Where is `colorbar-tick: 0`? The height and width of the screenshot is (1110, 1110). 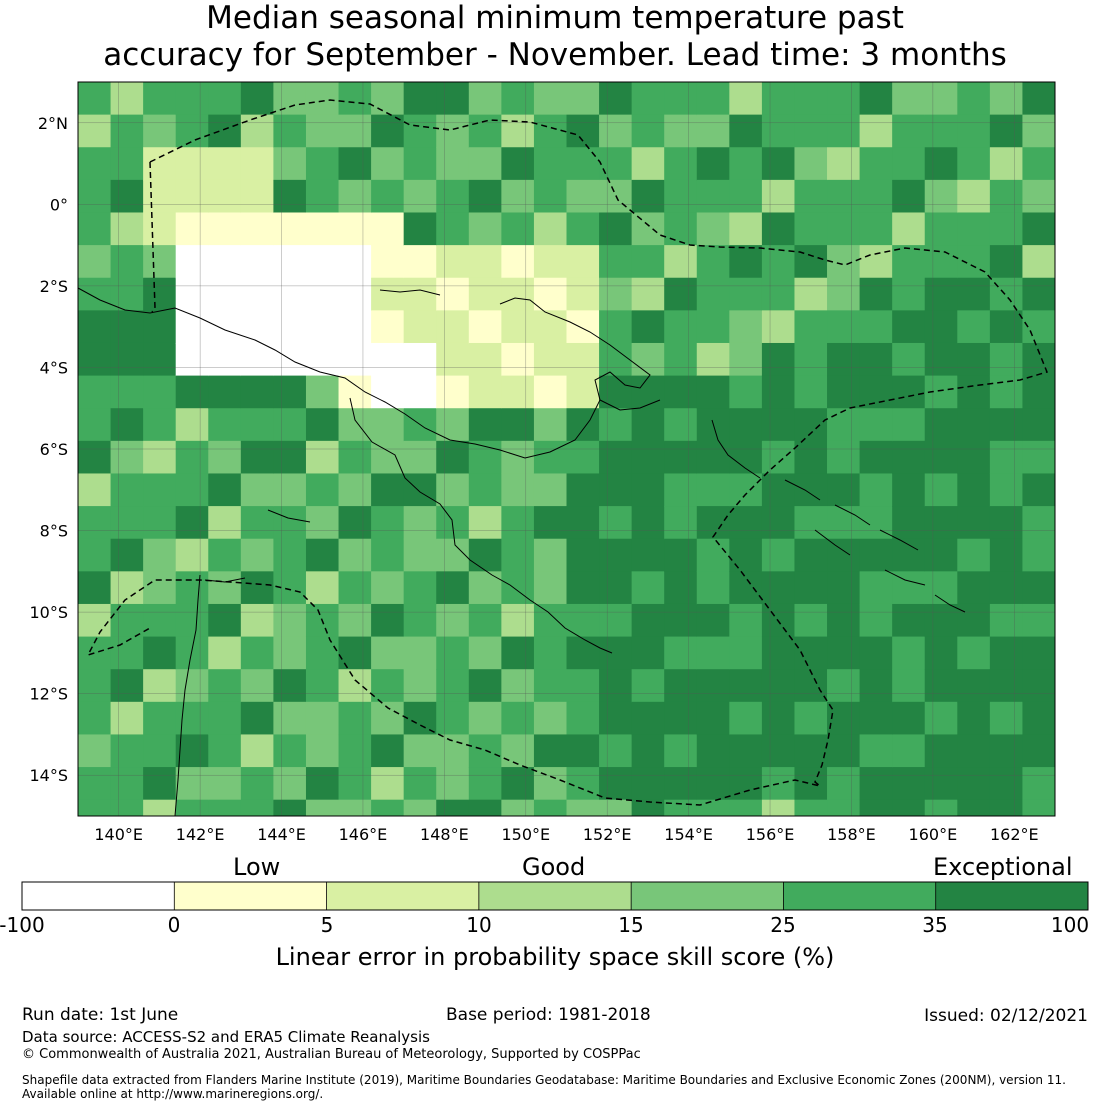
colorbar-tick: 0 is located at coordinates (174, 925).